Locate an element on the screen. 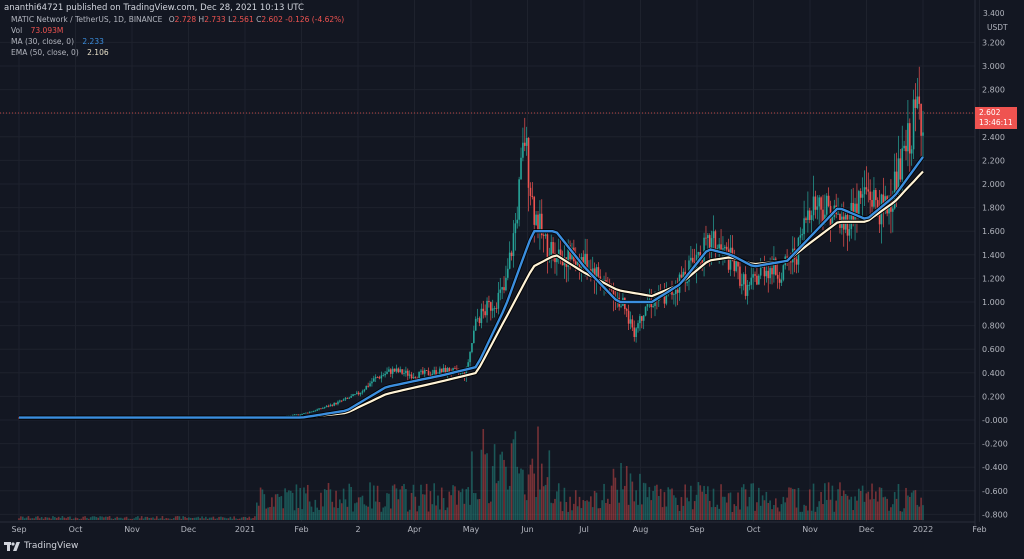 The height and width of the screenshot is (559, 1024). volume-bars is located at coordinates (471, 473).